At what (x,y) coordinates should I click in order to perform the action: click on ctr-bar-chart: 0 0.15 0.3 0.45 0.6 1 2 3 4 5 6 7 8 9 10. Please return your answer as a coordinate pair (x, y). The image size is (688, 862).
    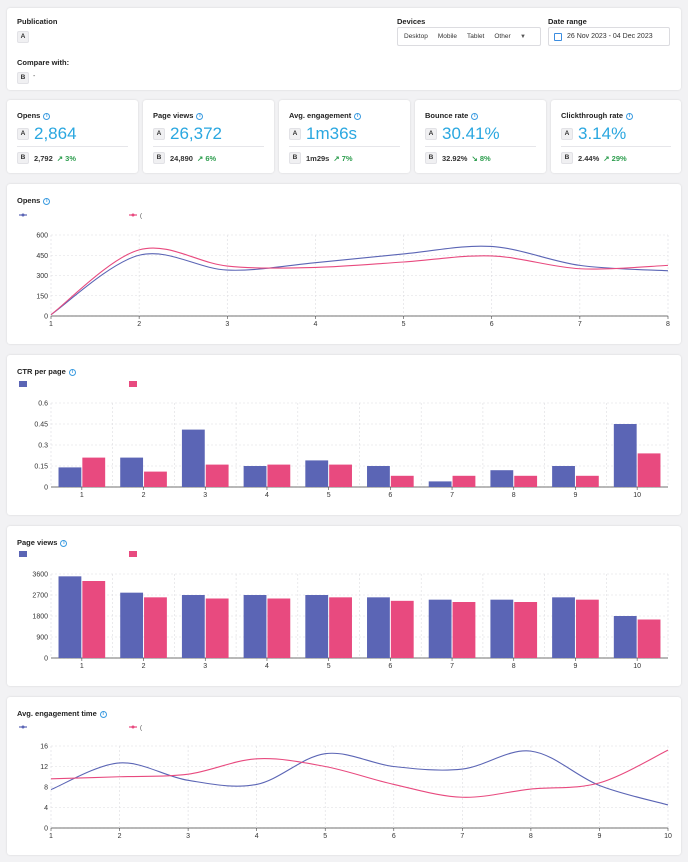
    Looking at the image, I should click on (344, 440).